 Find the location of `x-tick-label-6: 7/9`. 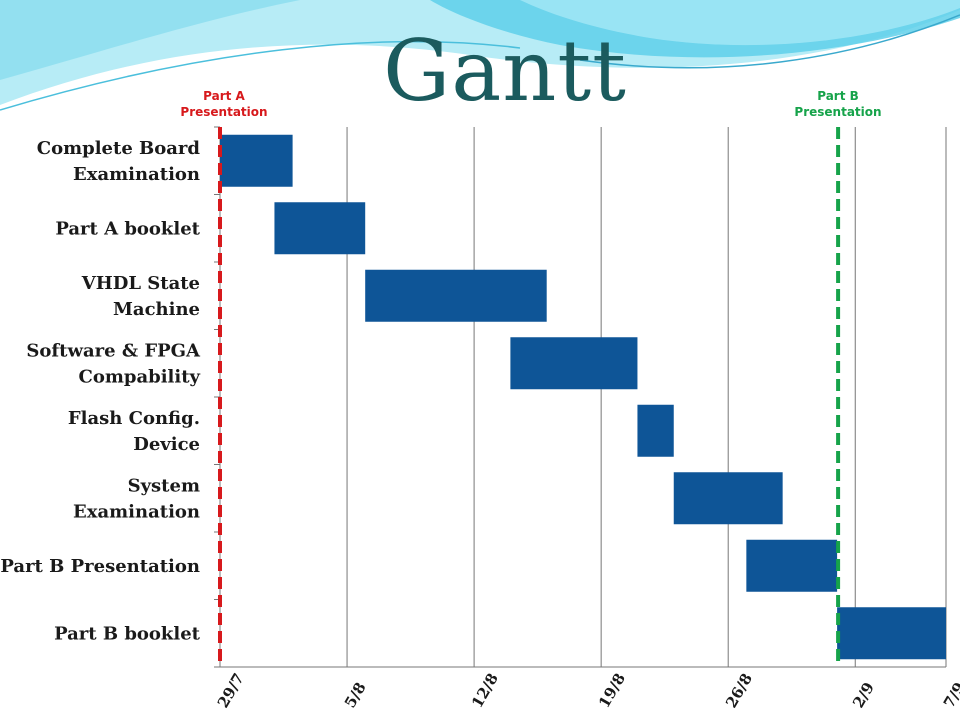

x-tick-label-6: 7/9 is located at coordinates (950, 695).